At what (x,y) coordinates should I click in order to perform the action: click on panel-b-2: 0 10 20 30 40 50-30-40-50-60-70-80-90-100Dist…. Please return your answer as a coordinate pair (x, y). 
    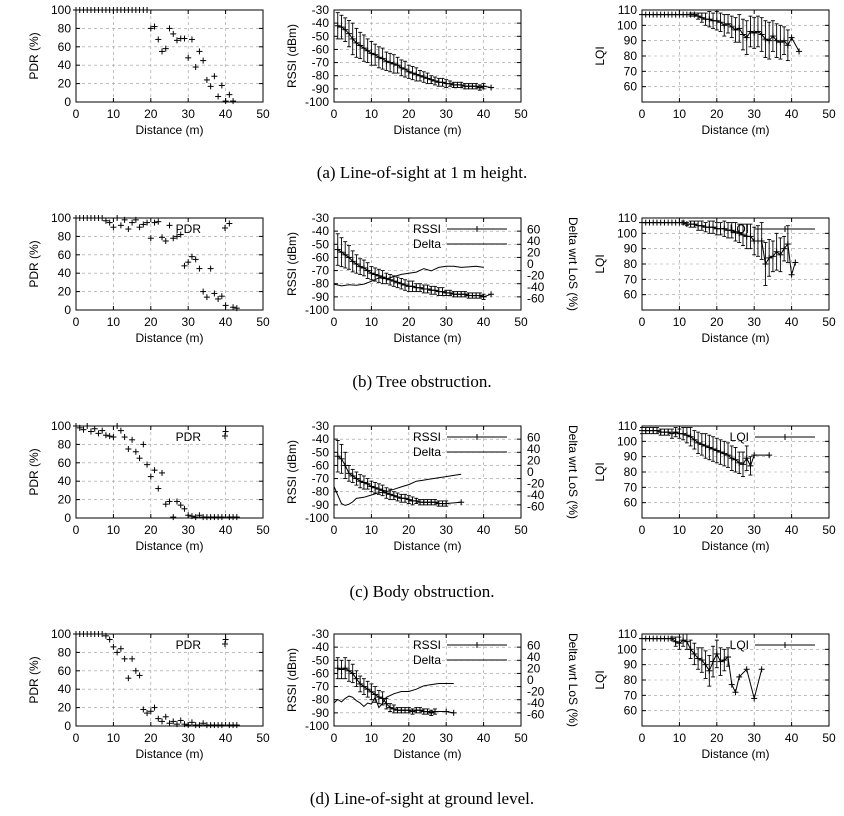
    Looking at the image, I should click on (432, 278).